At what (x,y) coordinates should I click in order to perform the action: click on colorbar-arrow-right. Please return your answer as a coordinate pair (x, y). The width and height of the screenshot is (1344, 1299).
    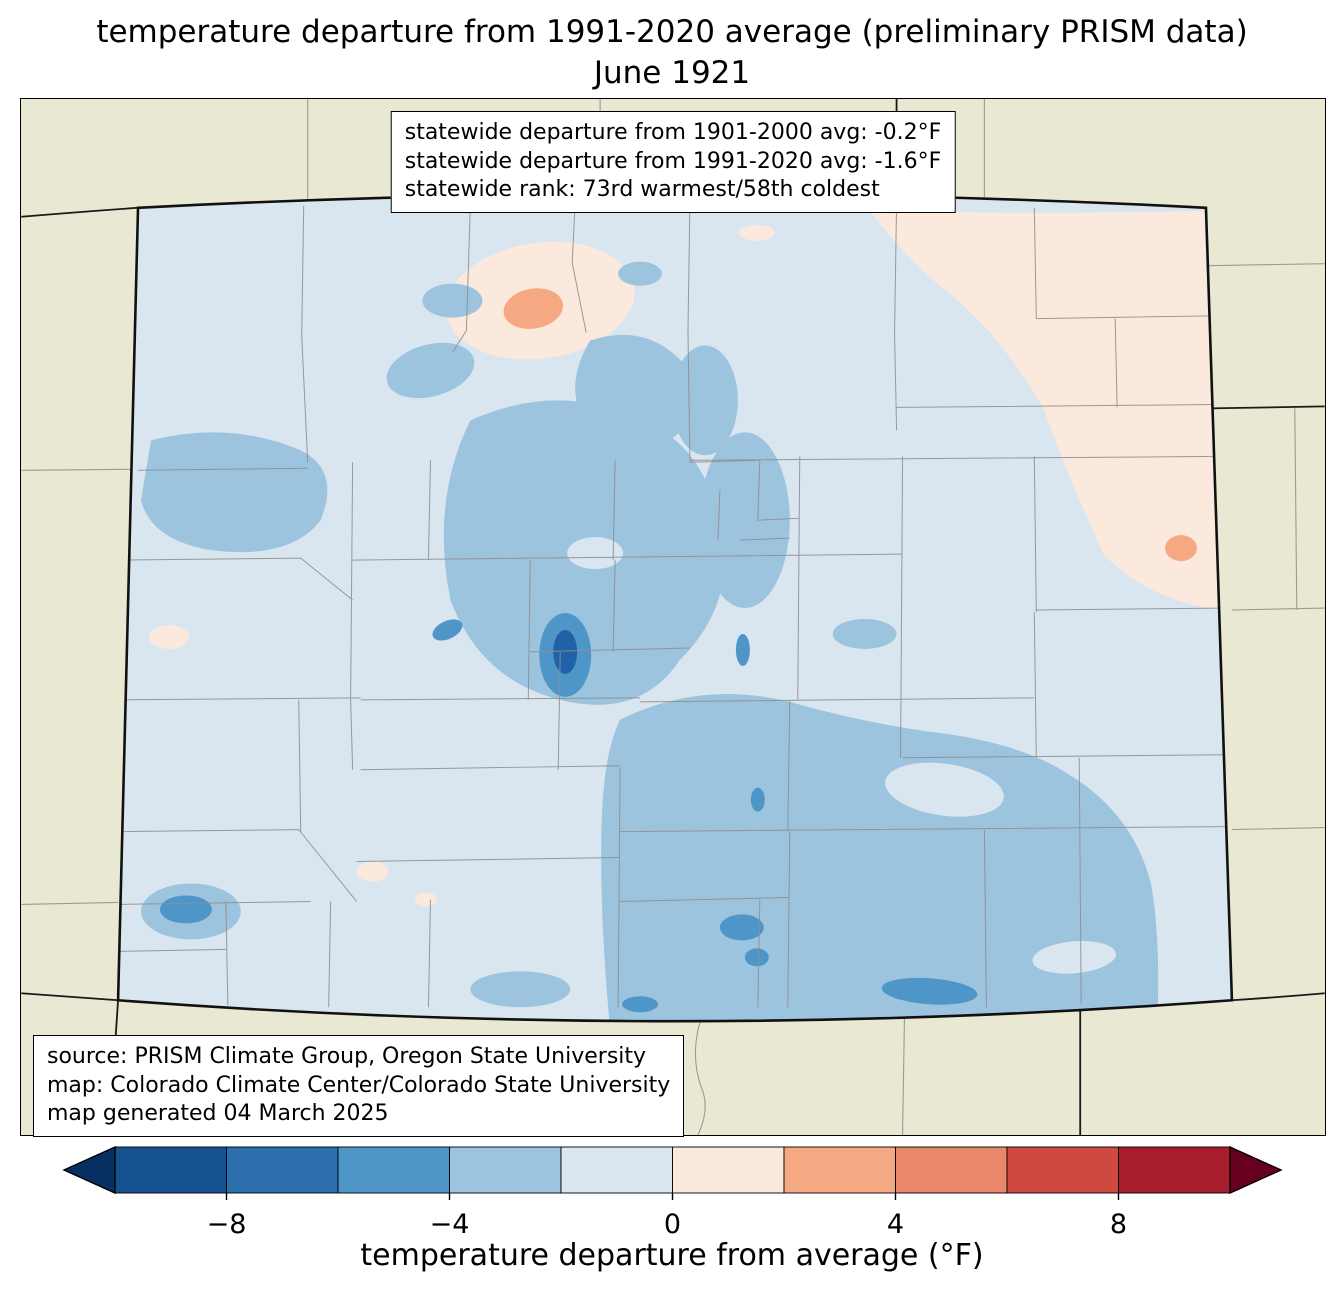
    Looking at the image, I should click on (1256, 1170).